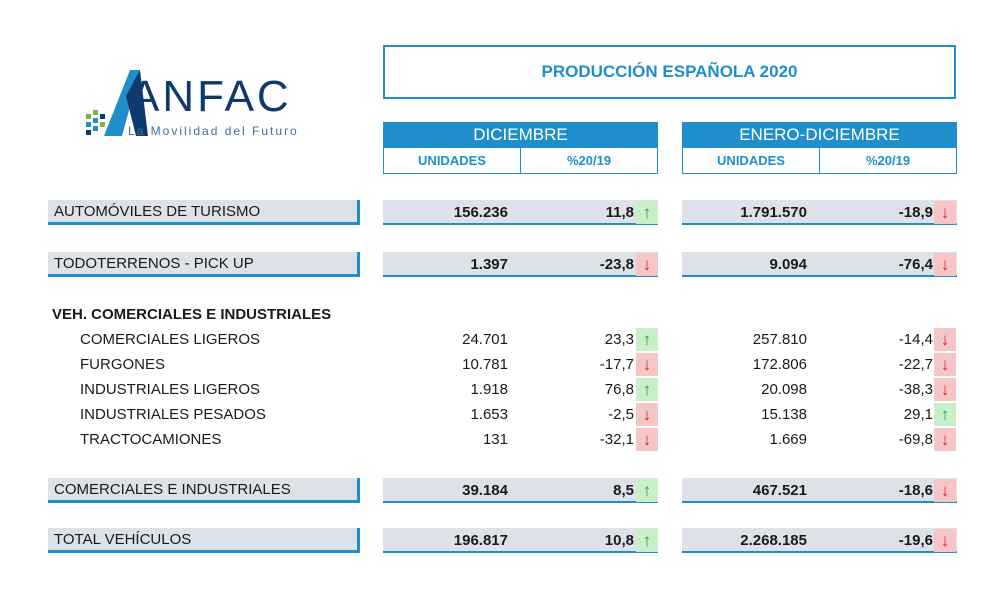  I want to click on ene-percent: -22,7, so click(915, 364).